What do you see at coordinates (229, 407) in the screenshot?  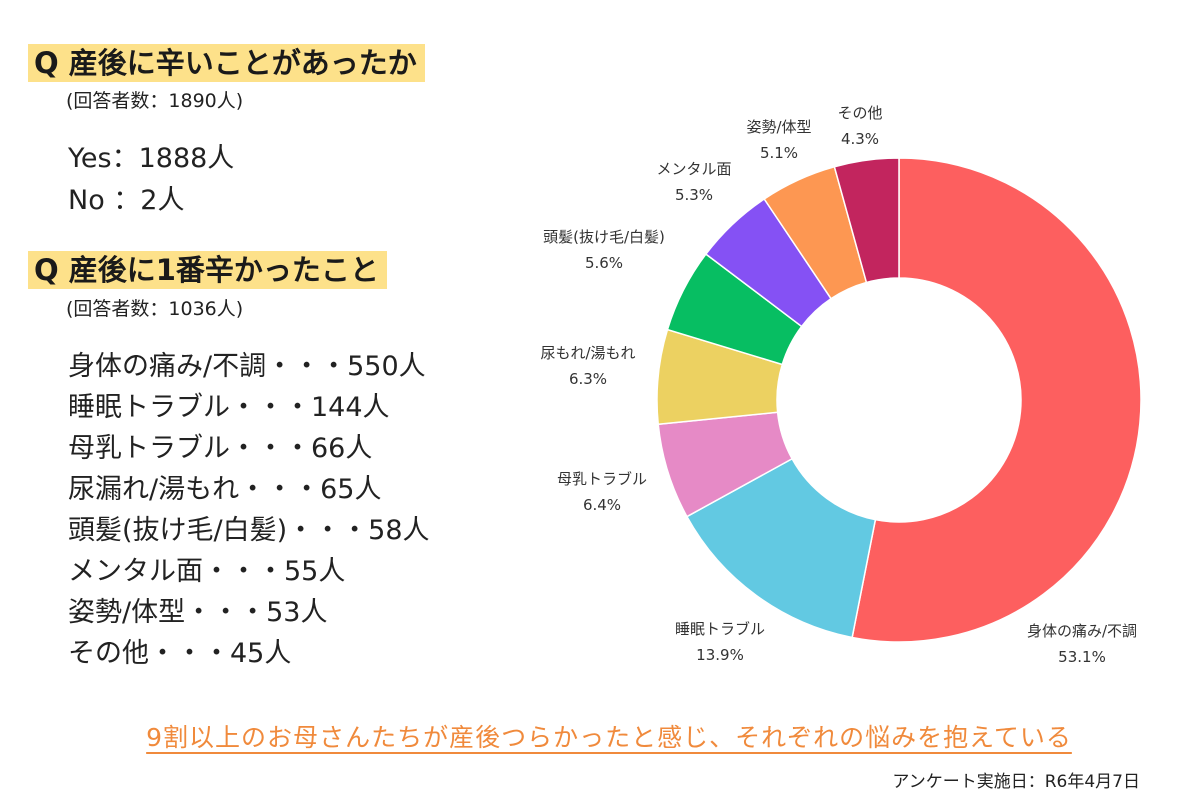 I see `answer-item: 睡眠トラブル・・・144人` at bounding box center [229, 407].